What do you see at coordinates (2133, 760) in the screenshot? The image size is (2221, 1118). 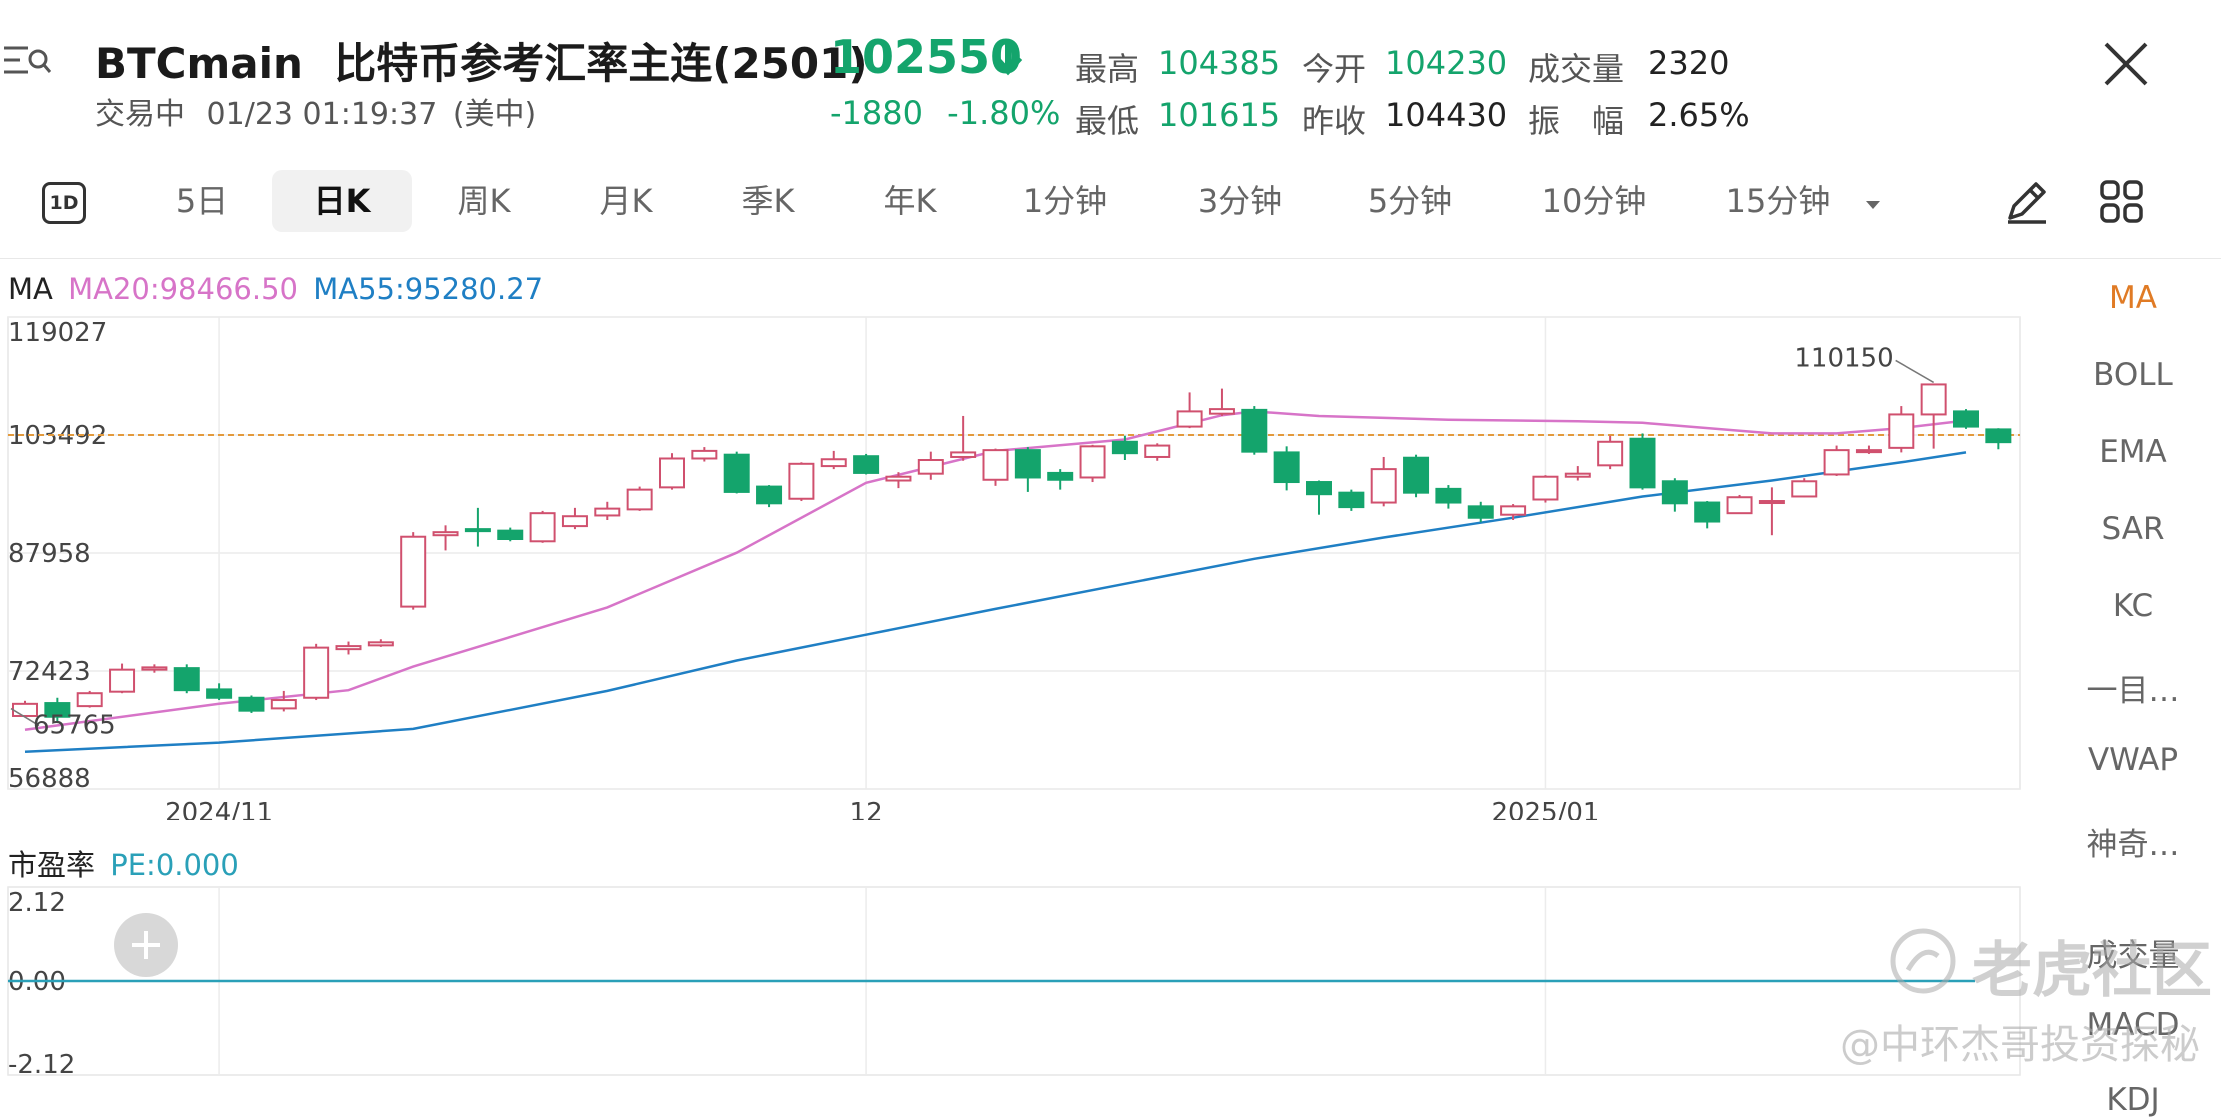 I see `indicator-vwap: VWAP` at bounding box center [2133, 760].